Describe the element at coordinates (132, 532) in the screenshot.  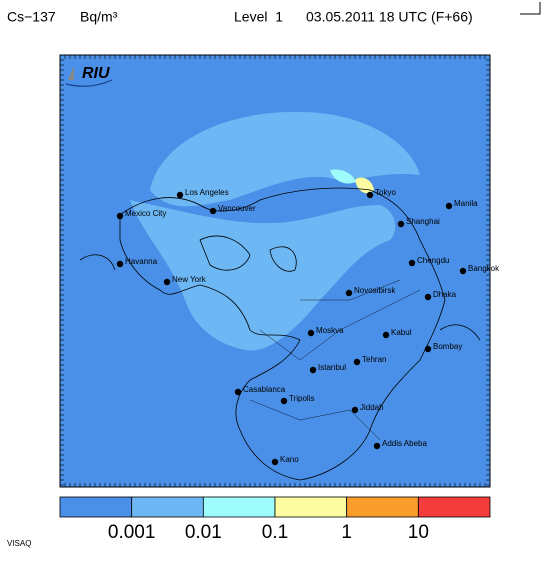
I see `colorbar-label: 0.001` at that location.